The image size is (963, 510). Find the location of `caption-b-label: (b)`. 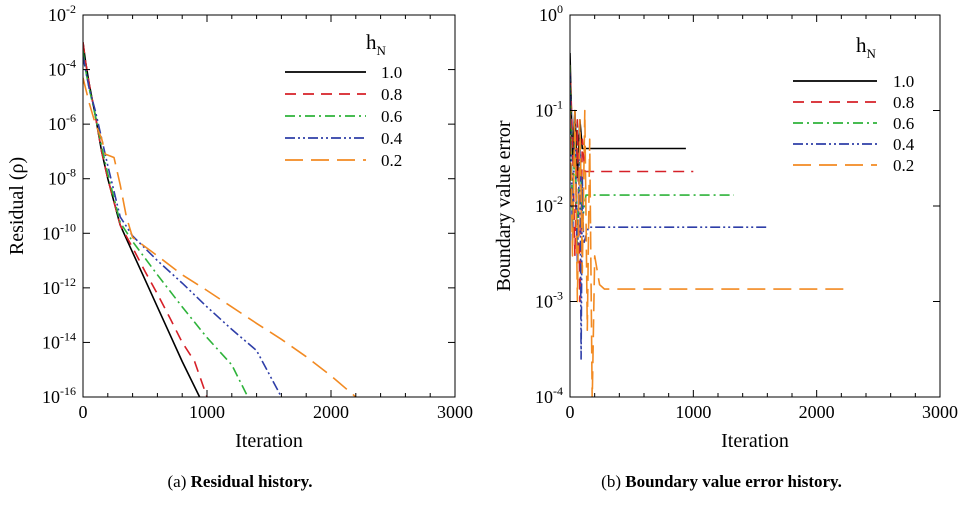

caption-b-label: (b) is located at coordinates (611, 481).